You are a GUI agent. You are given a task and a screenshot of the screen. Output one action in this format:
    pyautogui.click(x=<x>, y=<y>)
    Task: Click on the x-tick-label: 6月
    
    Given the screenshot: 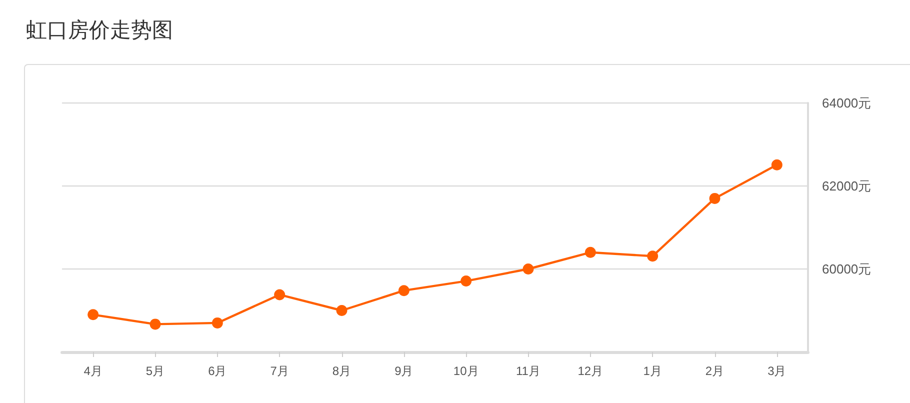 What is the action you would take?
    pyautogui.click(x=217, y=371)
    